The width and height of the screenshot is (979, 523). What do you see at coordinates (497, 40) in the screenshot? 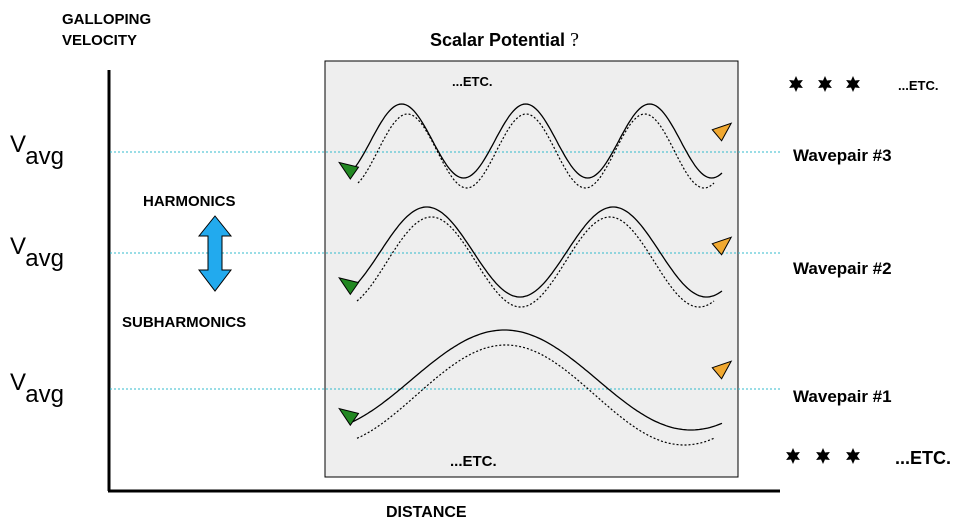
I see `panel-title-text: Scalar Potential` at bounding box center [497, 40].